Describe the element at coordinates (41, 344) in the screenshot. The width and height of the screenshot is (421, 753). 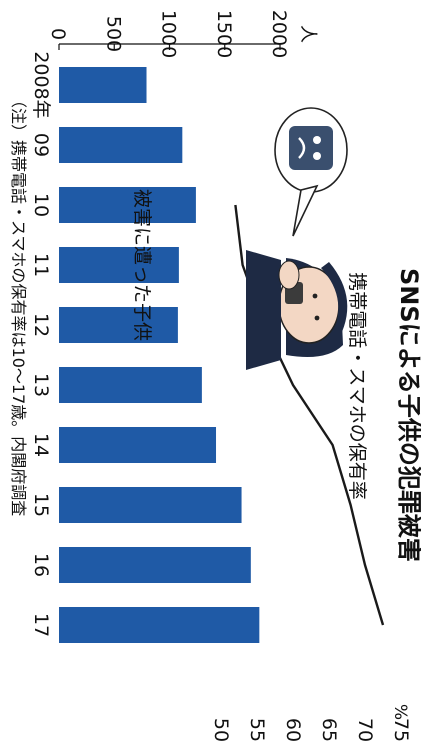
I see `x-axis-labels: 2008年 09 10 11 12 13 14 15 16 17` at that location.